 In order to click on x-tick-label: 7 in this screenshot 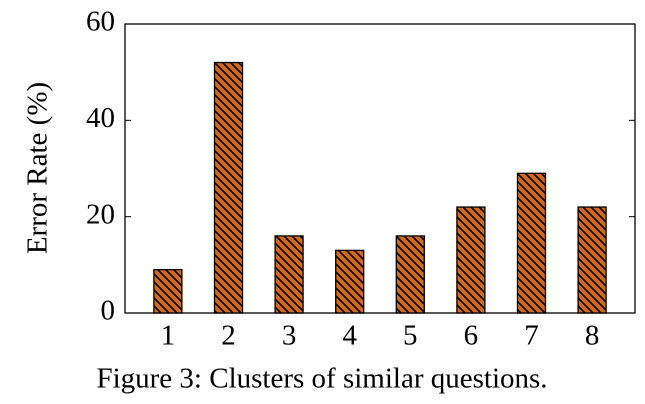, I will do `click(531, 336)`.